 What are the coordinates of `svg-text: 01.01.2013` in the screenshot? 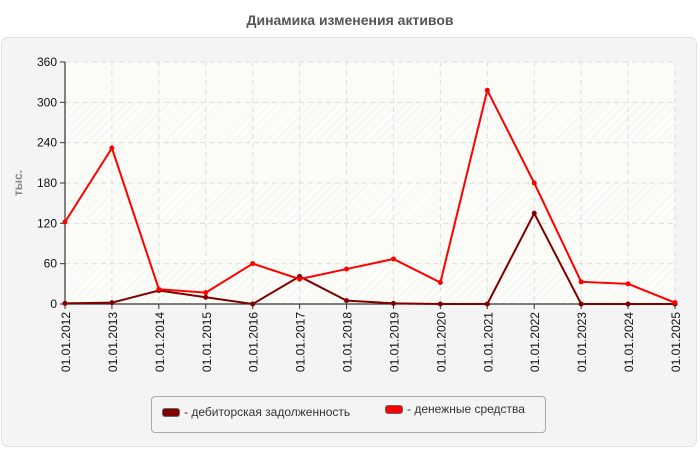 It's located at (113, 342).